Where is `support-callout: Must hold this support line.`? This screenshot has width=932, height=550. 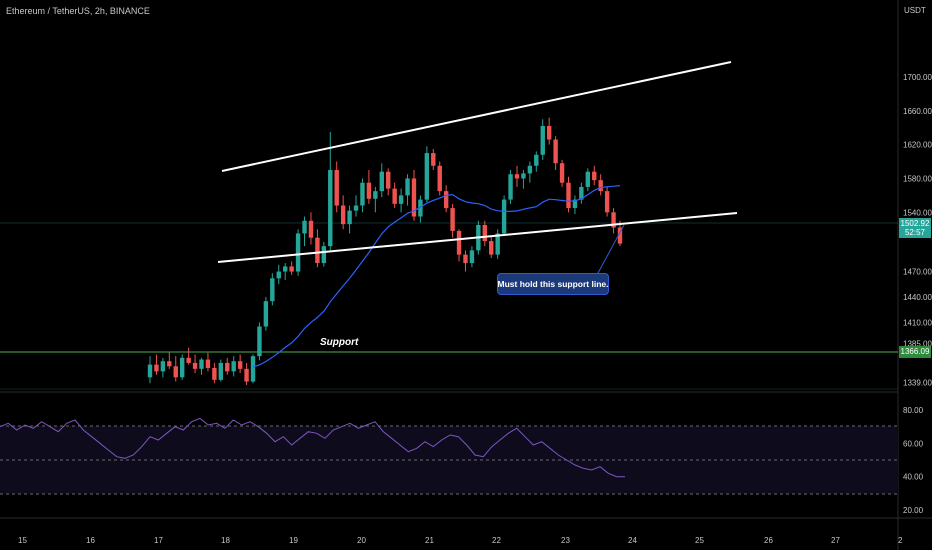 support-callout: Must hold this support line. is located at coordinates (553, 284).